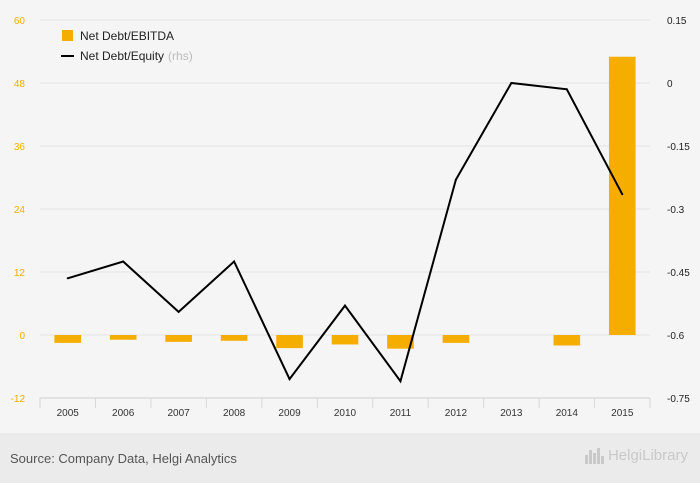 The image size is (700, 483). Describe the element at coordinates (20, 84) in the screenshot. I see `y-left-tick-label: 48` at that location.